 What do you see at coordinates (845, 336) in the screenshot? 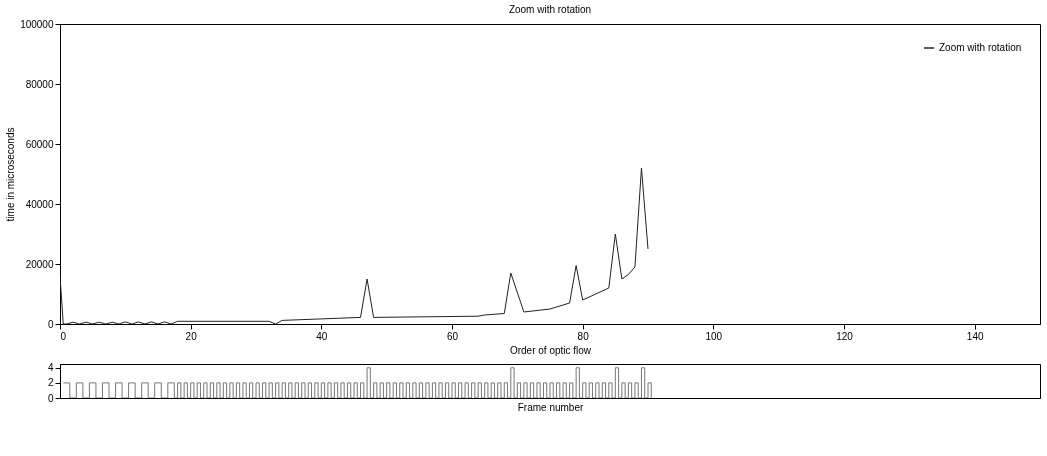
I see `x-tick-label: 120` at bounding box center [845, 336].